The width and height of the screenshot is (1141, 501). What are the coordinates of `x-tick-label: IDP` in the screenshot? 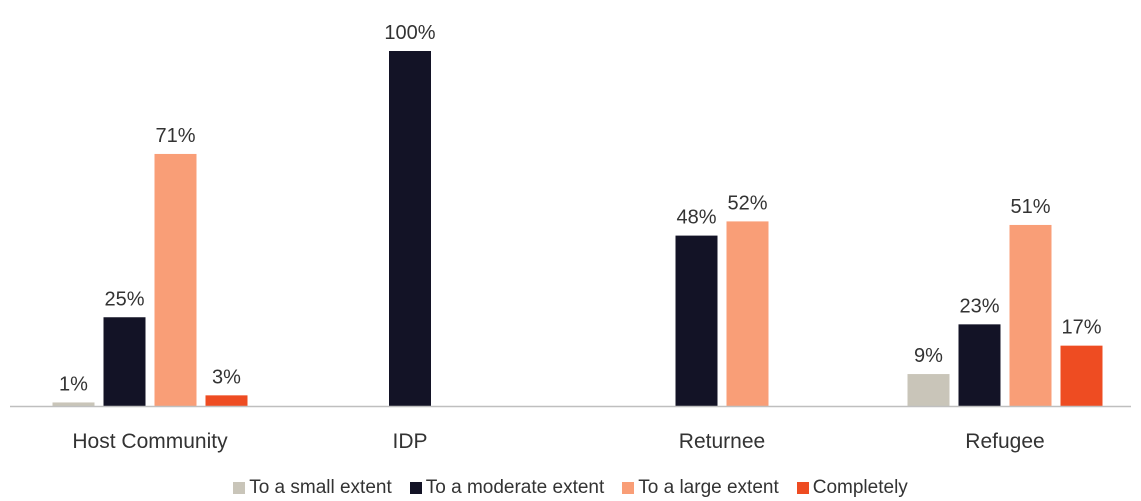 It's located at (409, 441).